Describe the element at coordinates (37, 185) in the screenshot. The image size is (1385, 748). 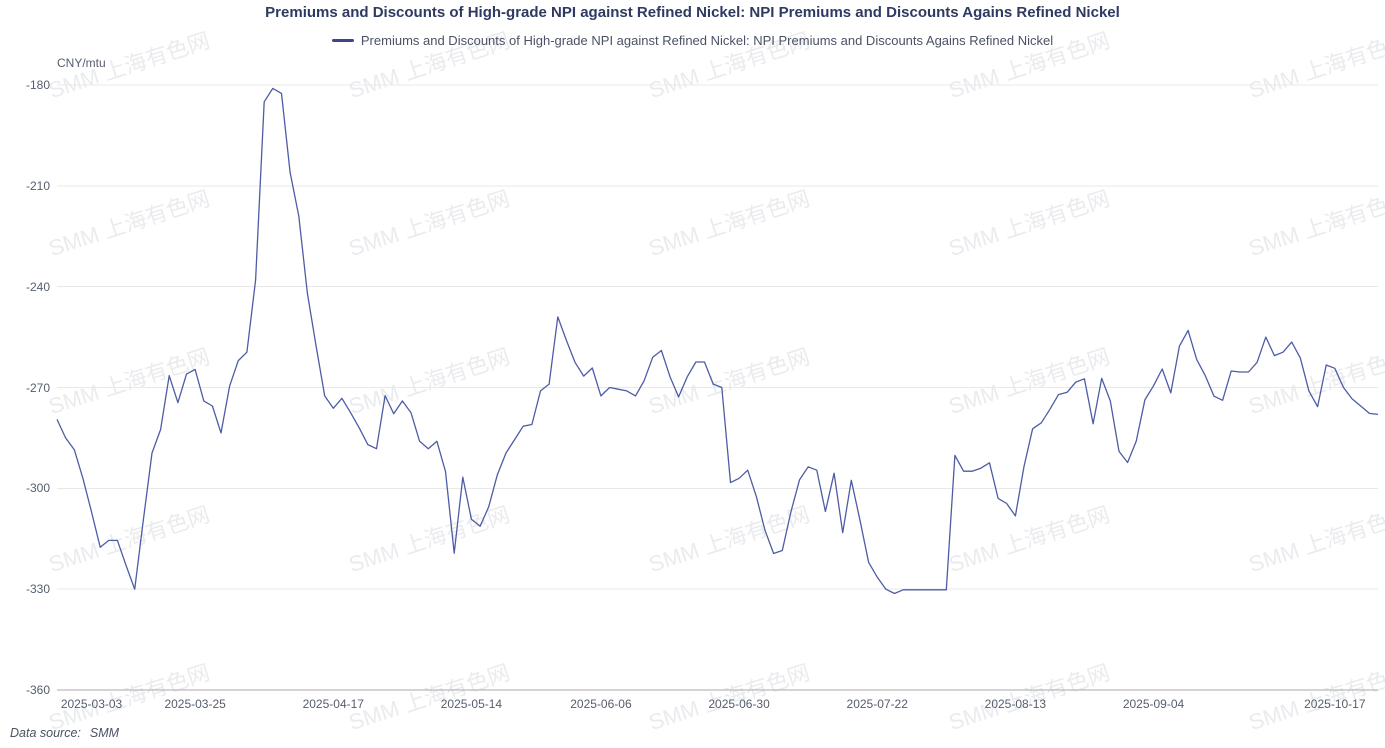
I see `y-axis-tick-label: -210` at that location.